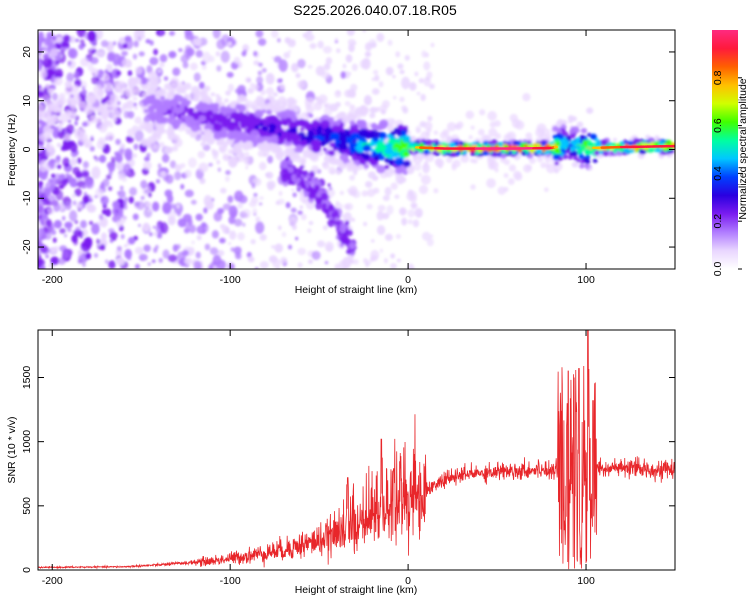 The image size is (750, 600). Describe the element at coordinates (743, 148) in the screenshot. I see `colorbar-label: Normalized spectral amplitude` at that location.